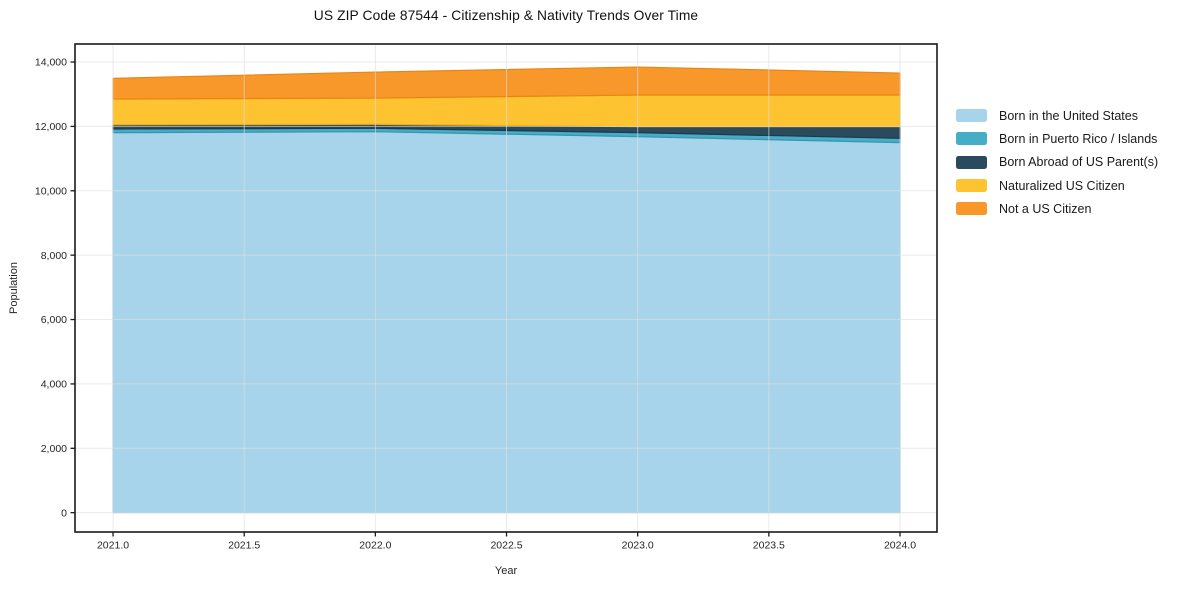  What do you see at coordinates (900, 546) in the screenshot?
I see `x-tick-label: 2024.0` at bounding box center [900, 546].